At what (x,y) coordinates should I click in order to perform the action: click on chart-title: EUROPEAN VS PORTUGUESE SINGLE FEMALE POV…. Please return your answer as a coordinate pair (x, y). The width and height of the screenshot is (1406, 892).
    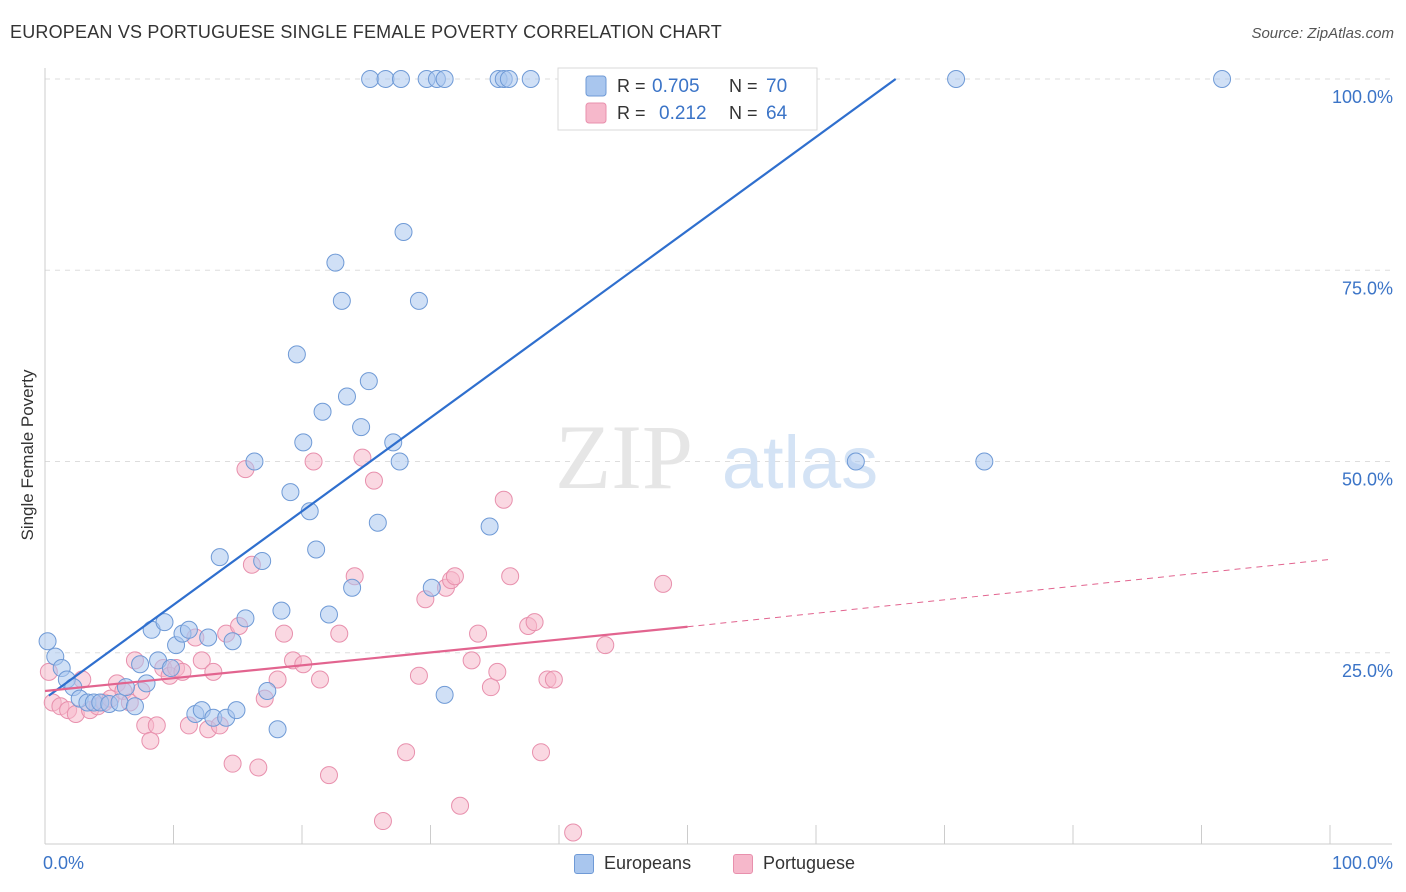
    Looking at the image, I should click on (366, 32).